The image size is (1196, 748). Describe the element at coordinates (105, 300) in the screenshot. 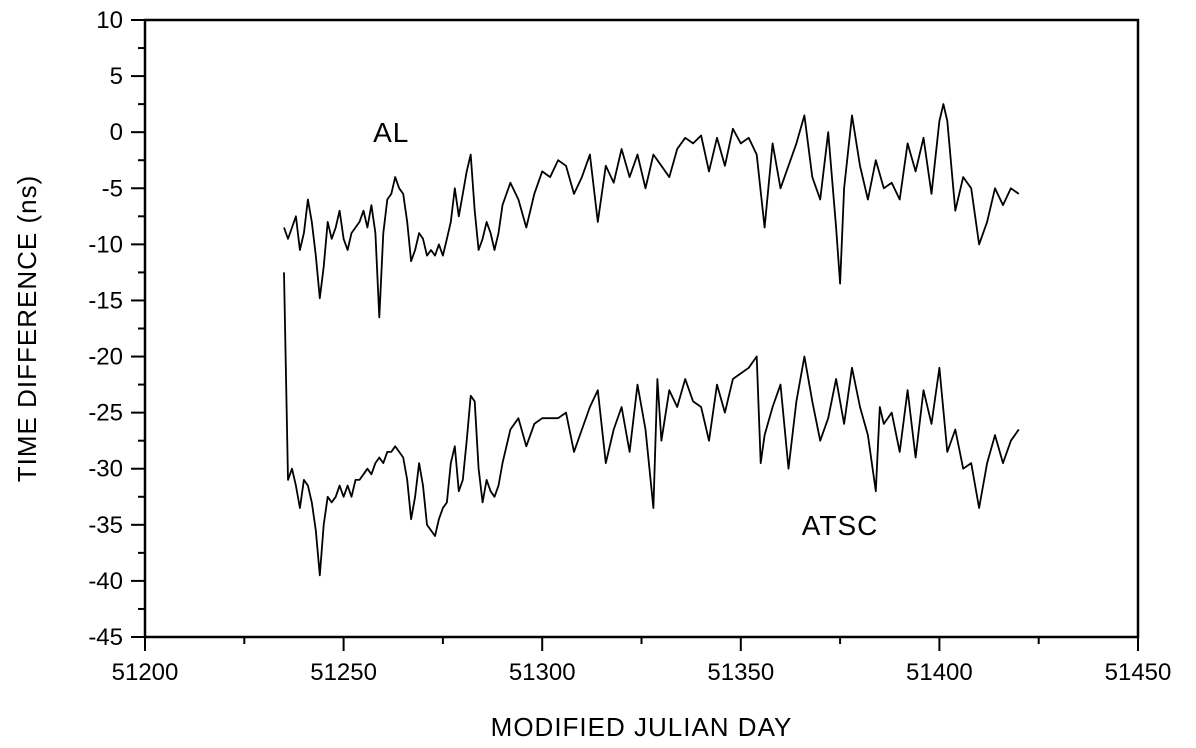

I see `y-tick-label: -15` at that location.